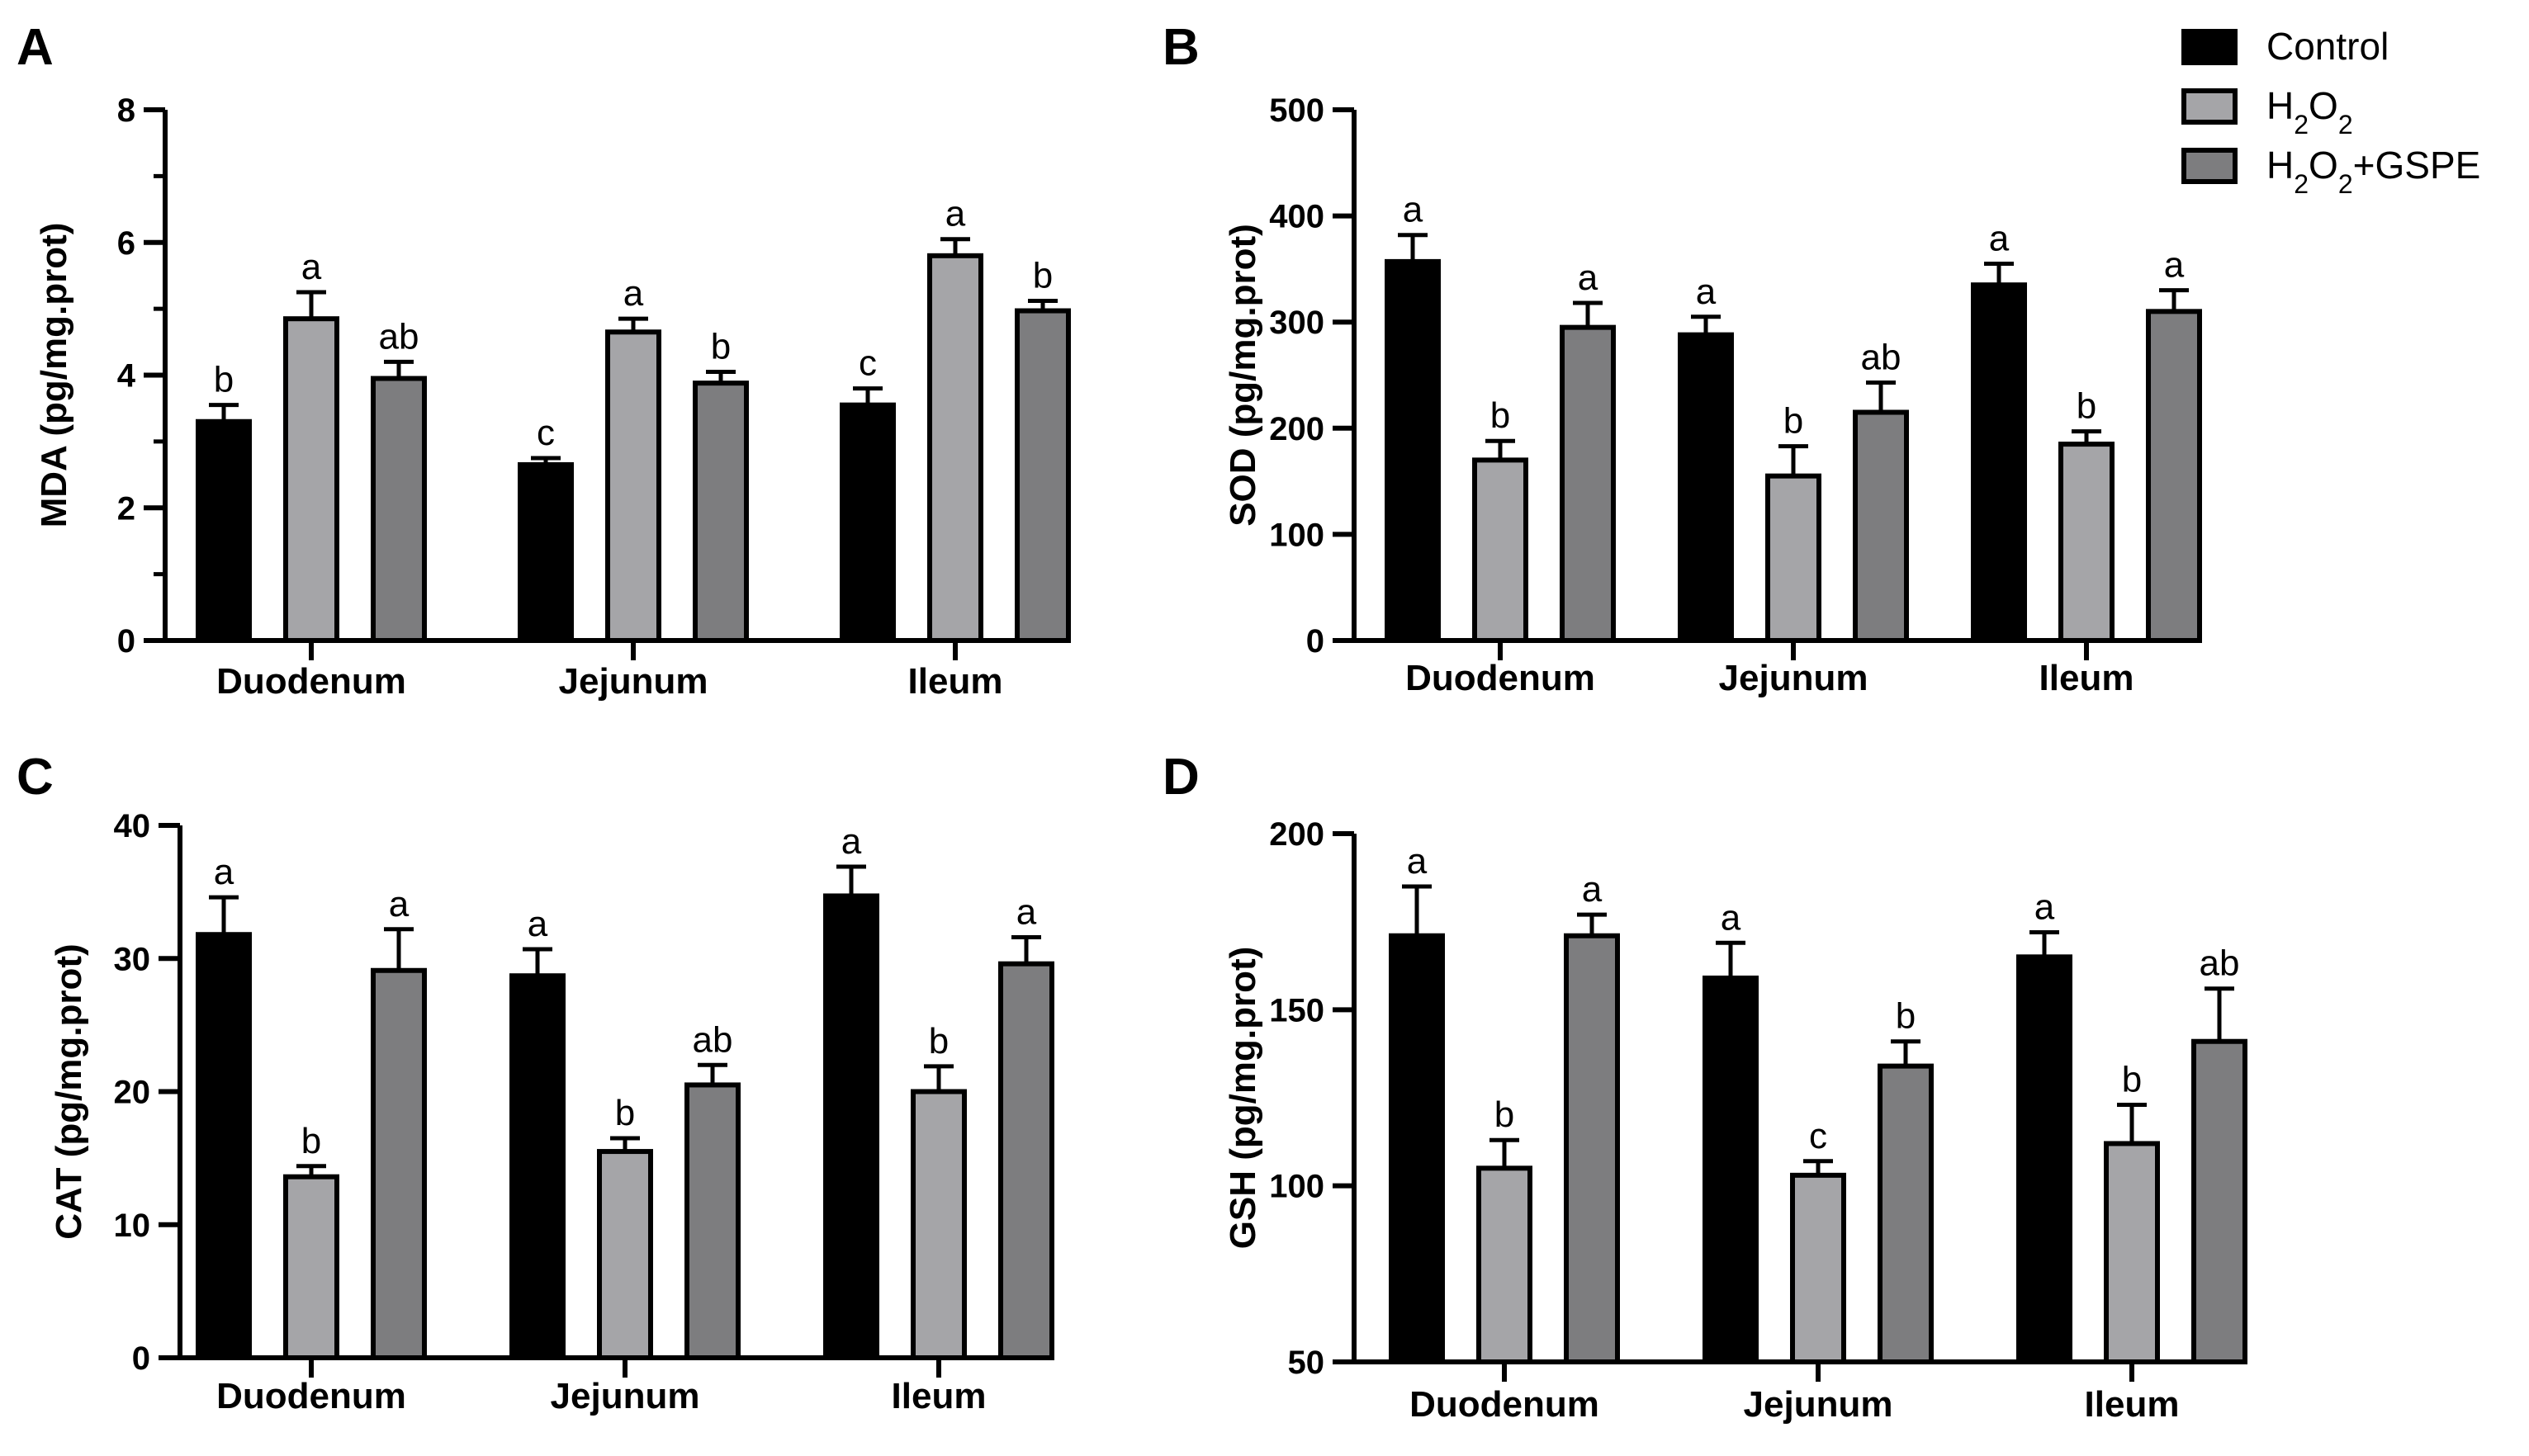 This screenshot has height=1456, width=2529. What do you see at coordinates (35, 47) in the screenshot?
I see `panel-letter: A` at bounding box center [35, 47].